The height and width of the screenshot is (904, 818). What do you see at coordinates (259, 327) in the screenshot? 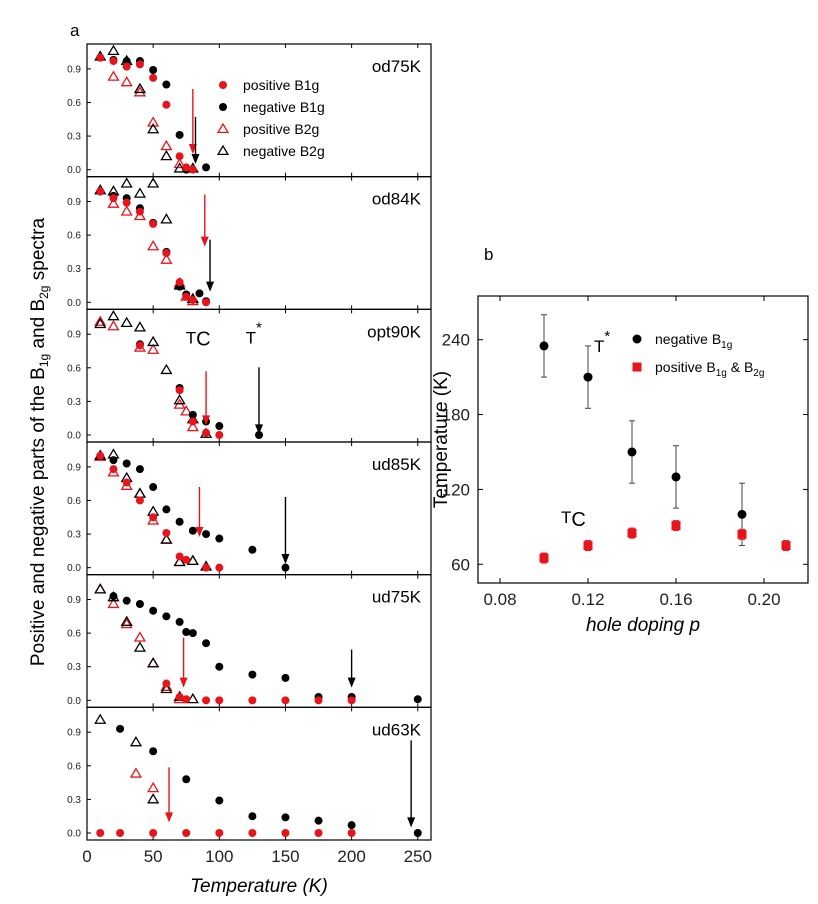
I see `tstar-annotation-sup: *` at bounding box center [259, 327].